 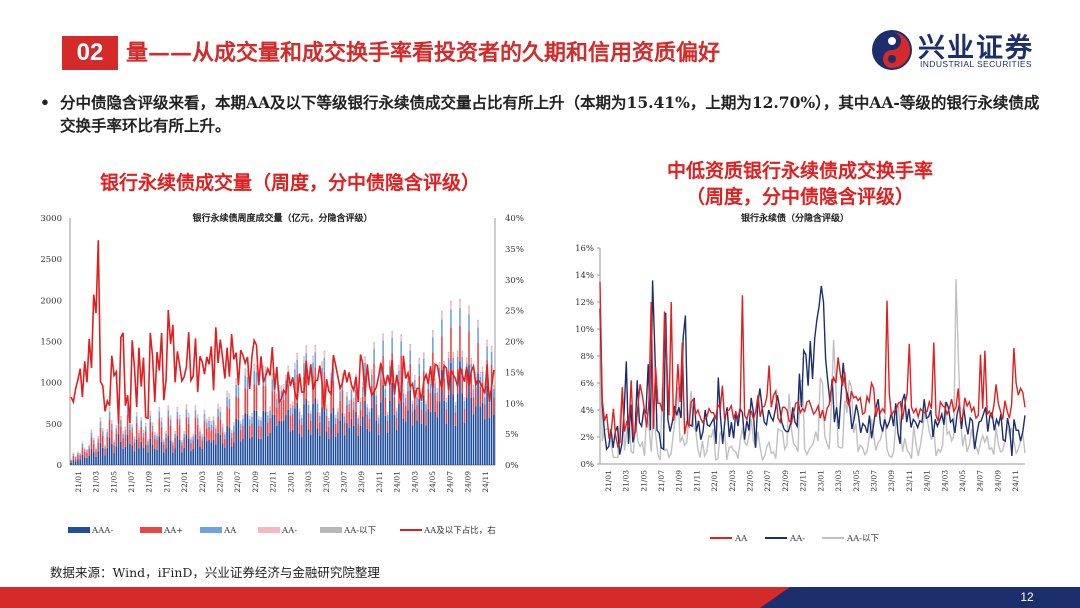 I want to click on x-tick-label: 23/01, so click(x=290, y=482).